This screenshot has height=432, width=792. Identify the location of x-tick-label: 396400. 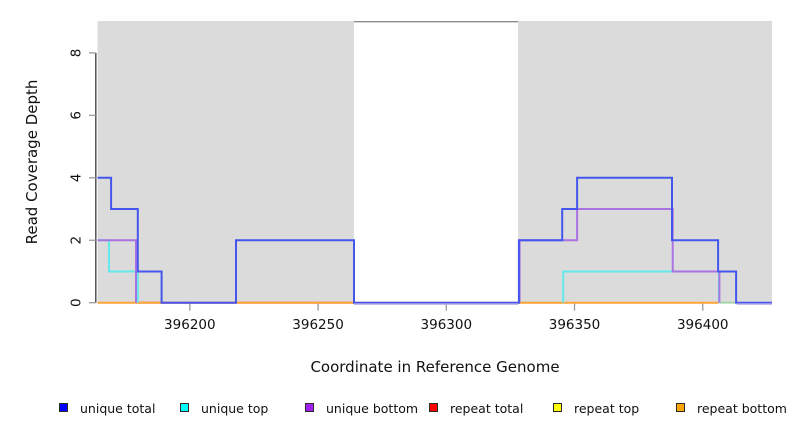
(703, 325).